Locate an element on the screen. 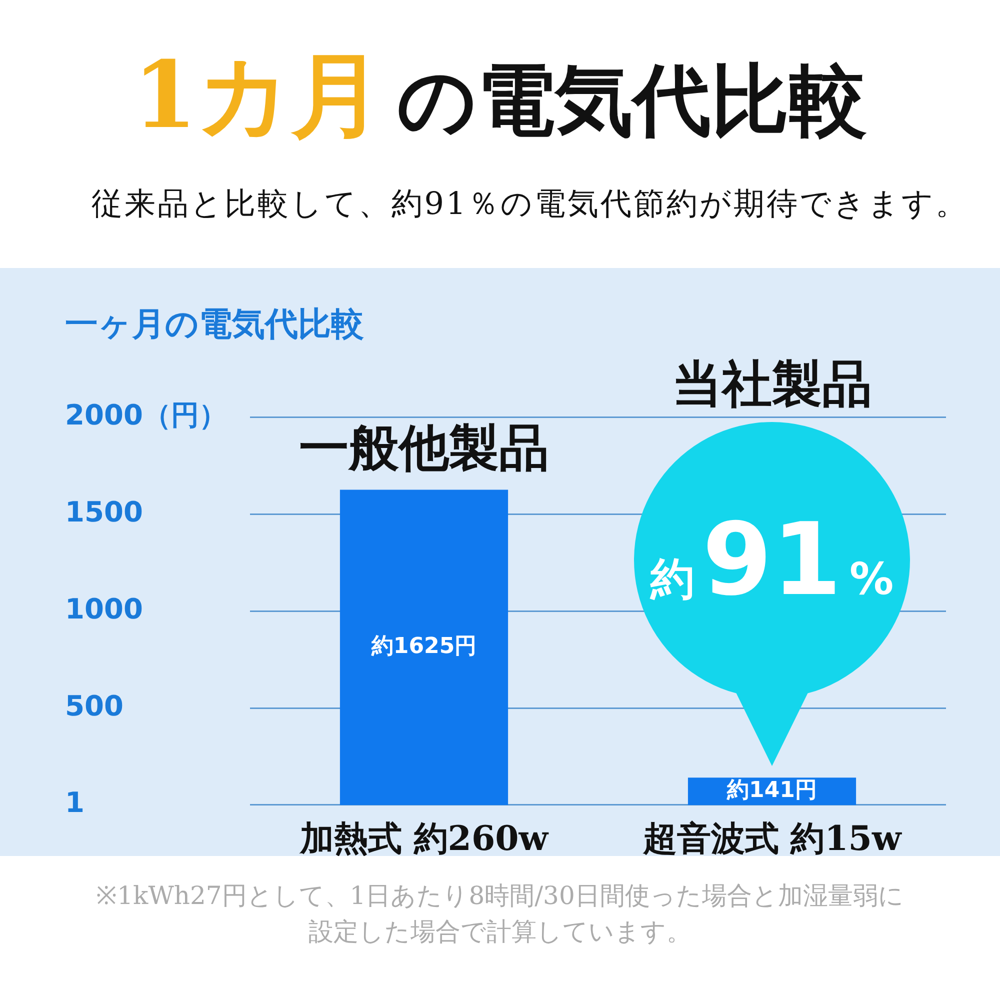  x-tick-label: 超音波式 約15w is located at coordinates (772, 839).